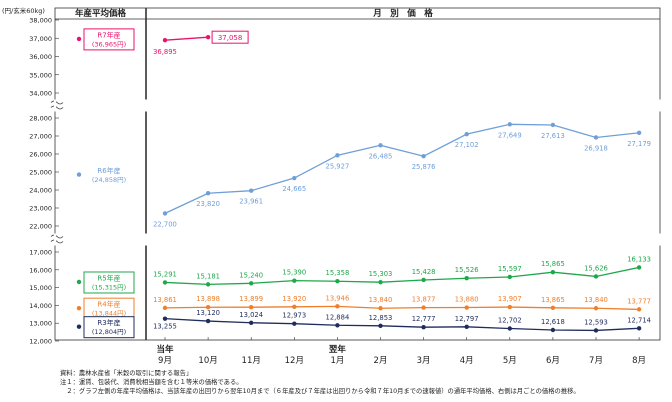 The image size is (672, 402). What do you see at coordinates (109, 332) in the screenshot?
I see `avg-value: (12,804円)` at bounding box center [109, 332].